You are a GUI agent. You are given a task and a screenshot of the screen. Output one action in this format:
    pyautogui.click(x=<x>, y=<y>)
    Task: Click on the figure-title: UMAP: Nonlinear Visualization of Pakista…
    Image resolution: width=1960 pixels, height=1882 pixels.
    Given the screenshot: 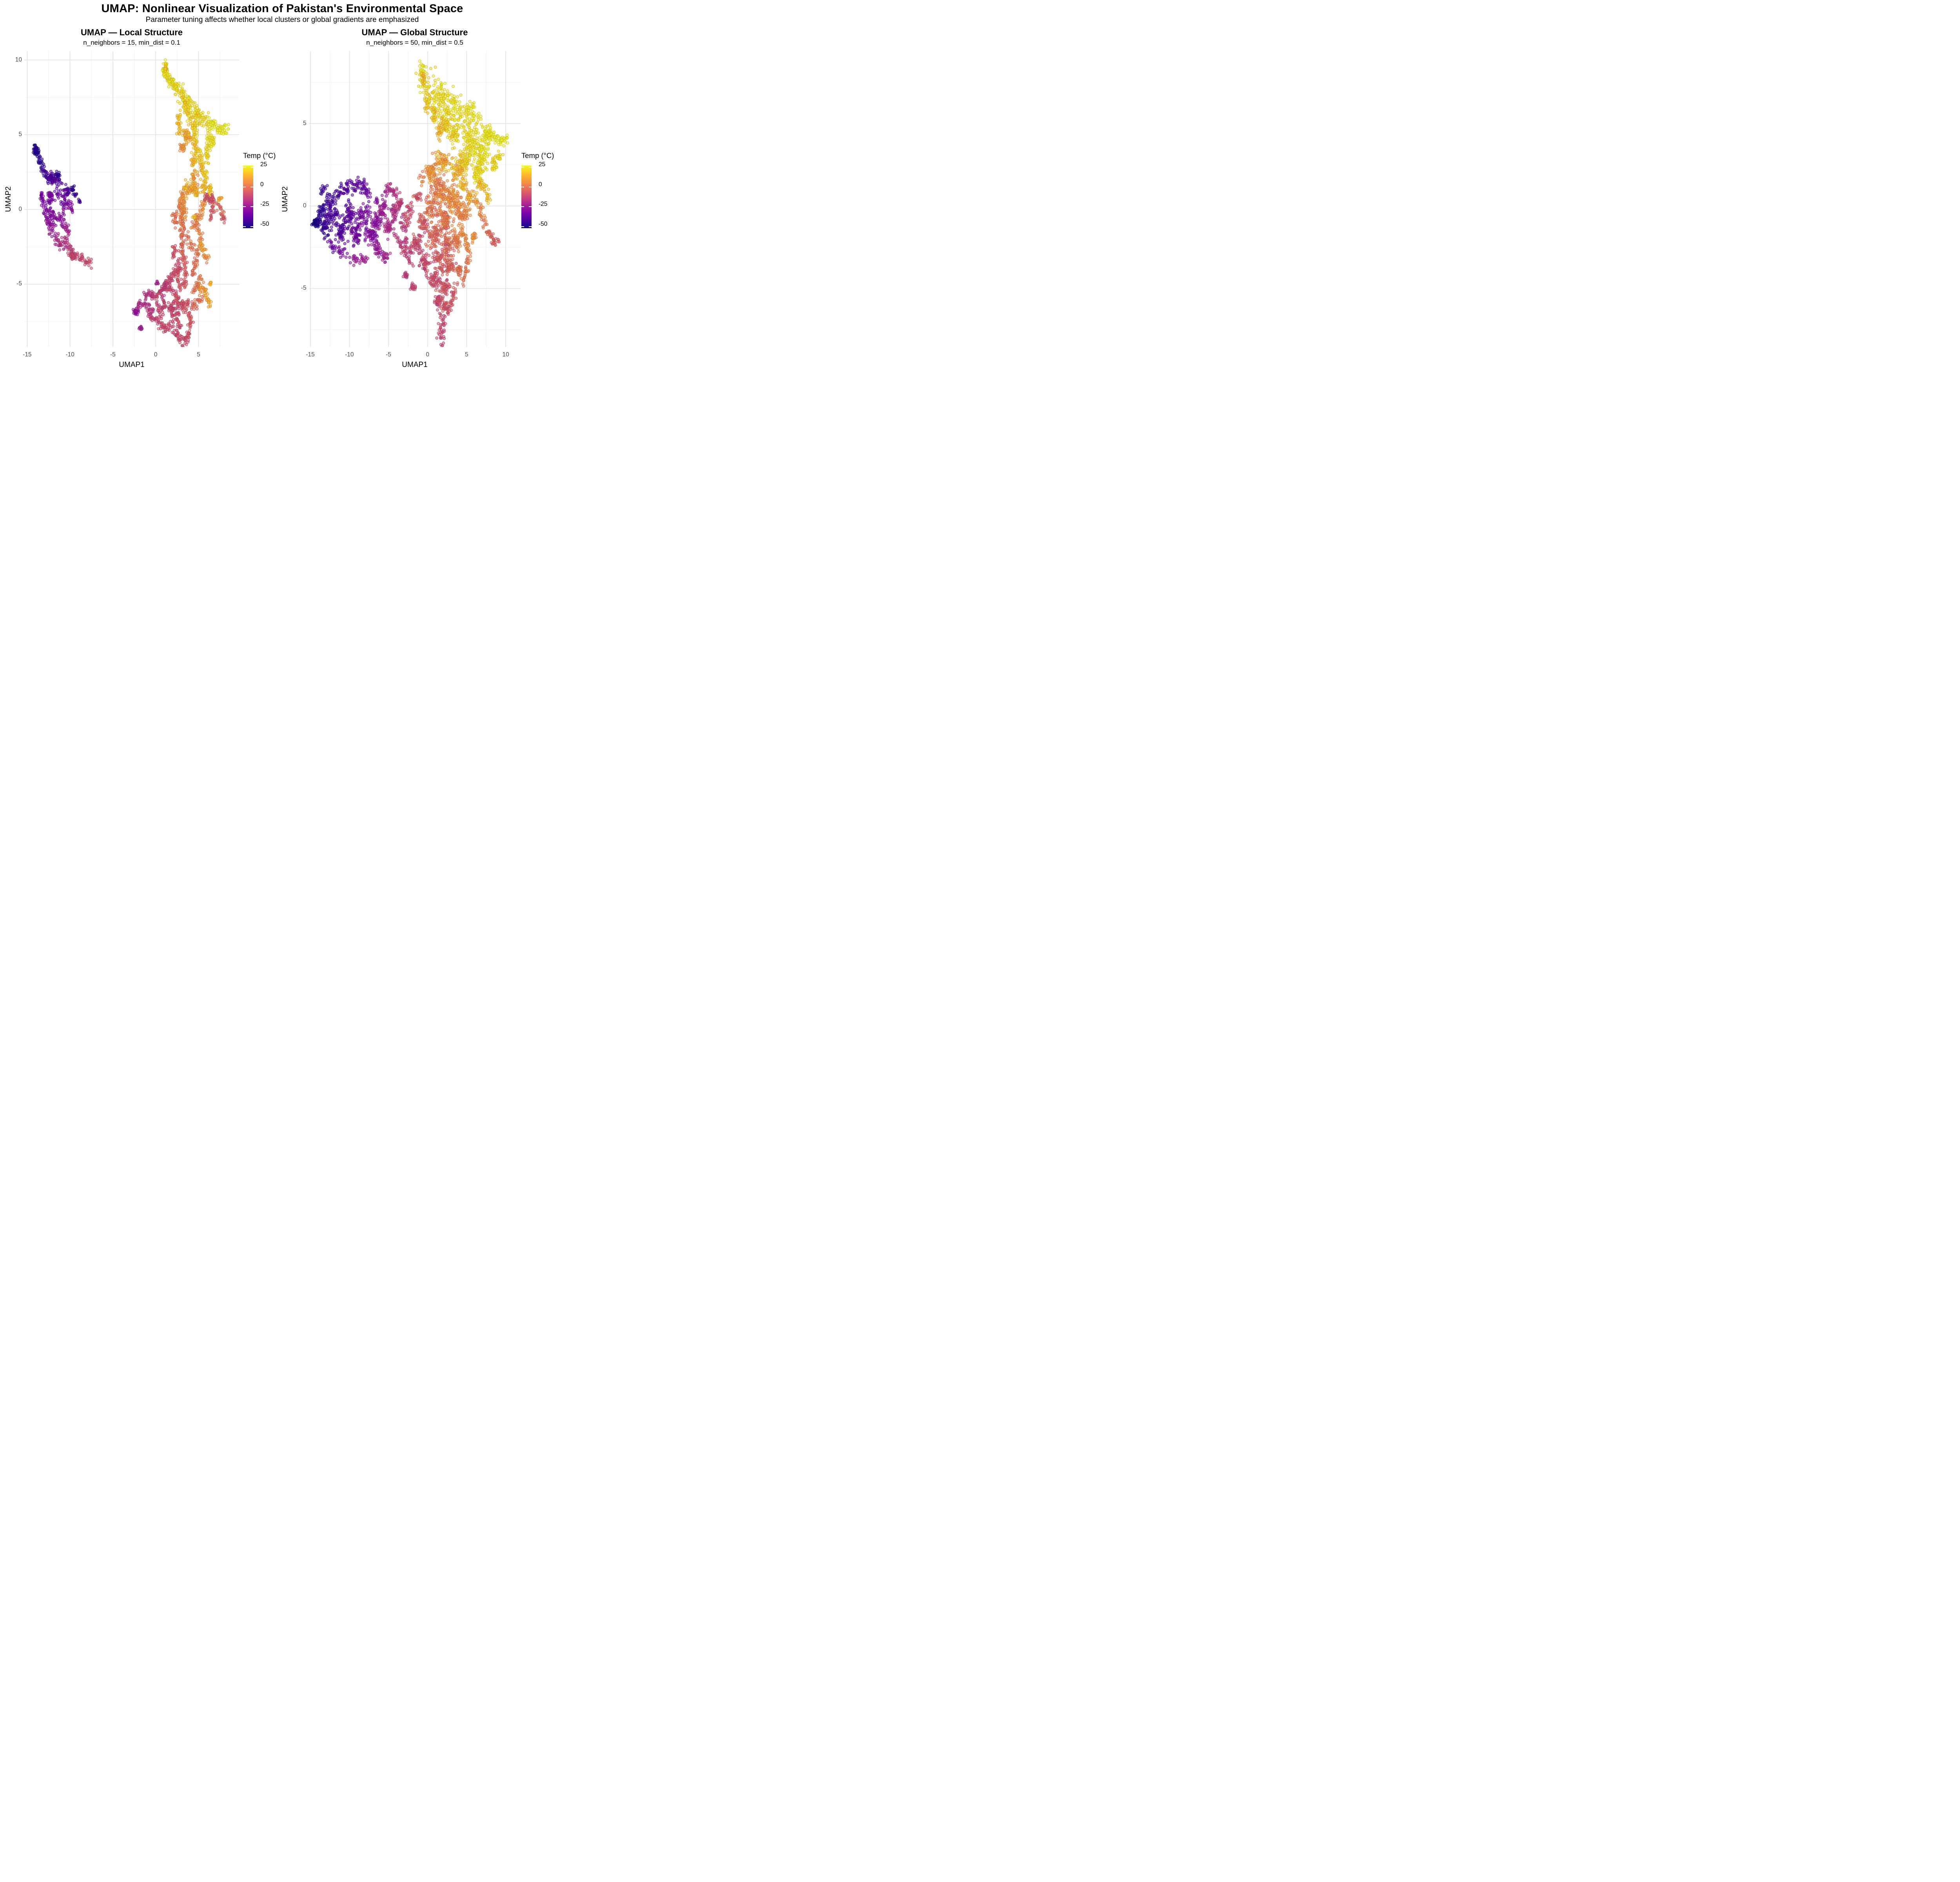 What is the action you would take?
    pyautogui.click(x=282, y=8)
    